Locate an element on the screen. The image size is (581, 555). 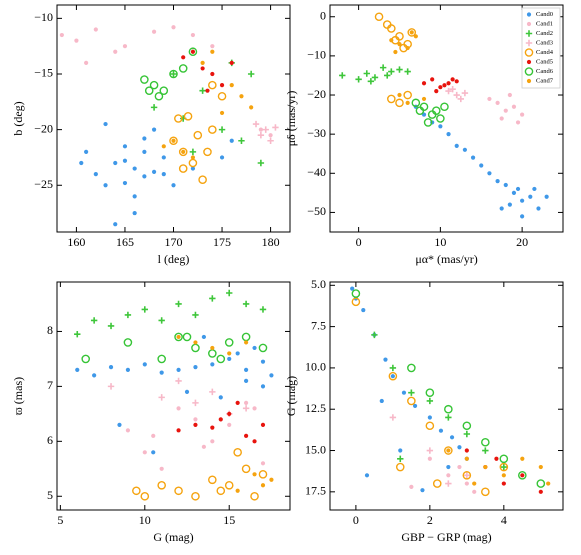
x-tick-label: 10 is located at coordinates (145, 520).